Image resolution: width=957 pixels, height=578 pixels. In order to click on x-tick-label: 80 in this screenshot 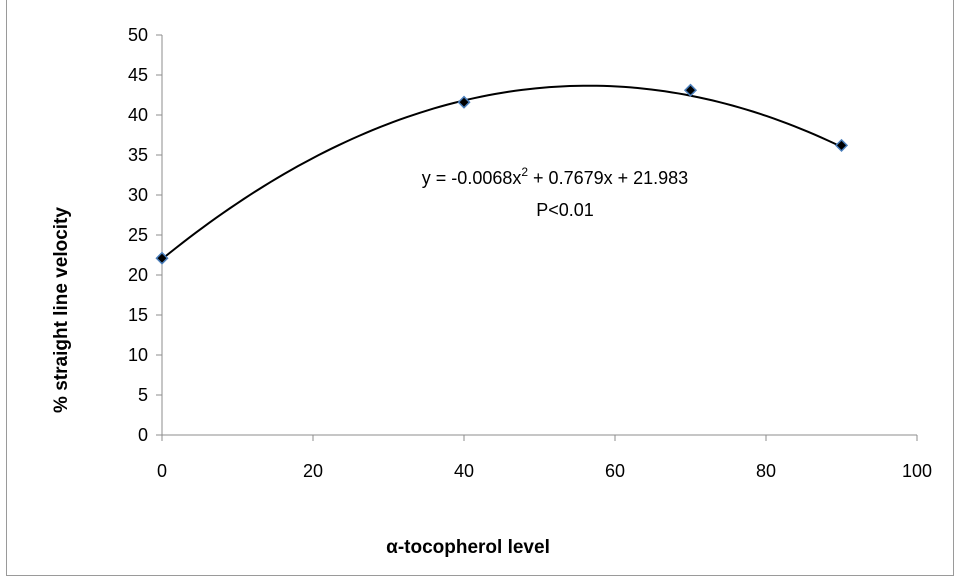, I will do `click(766, 471)`.